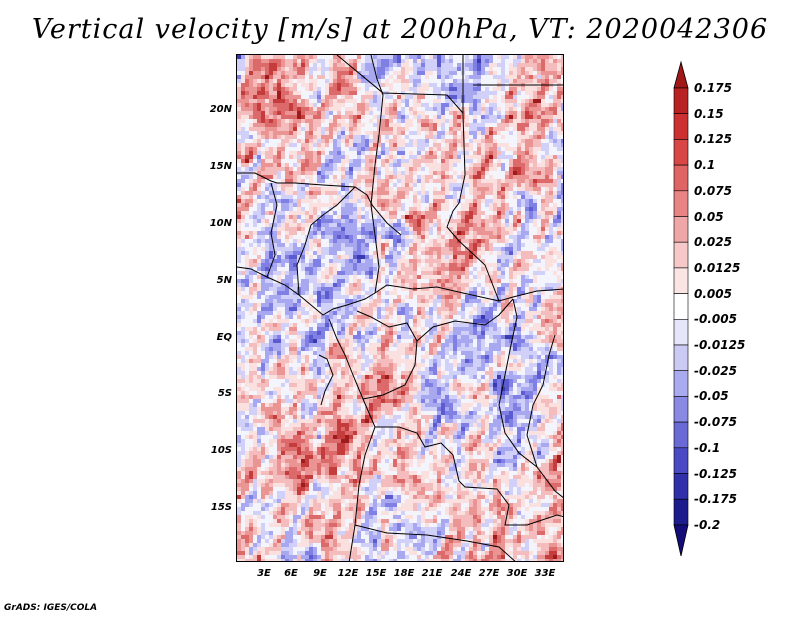 The width and height of the screenshot is (800, 618). I want to click on software-credit: GrADS: IGES/COLA, so click(51, 608).